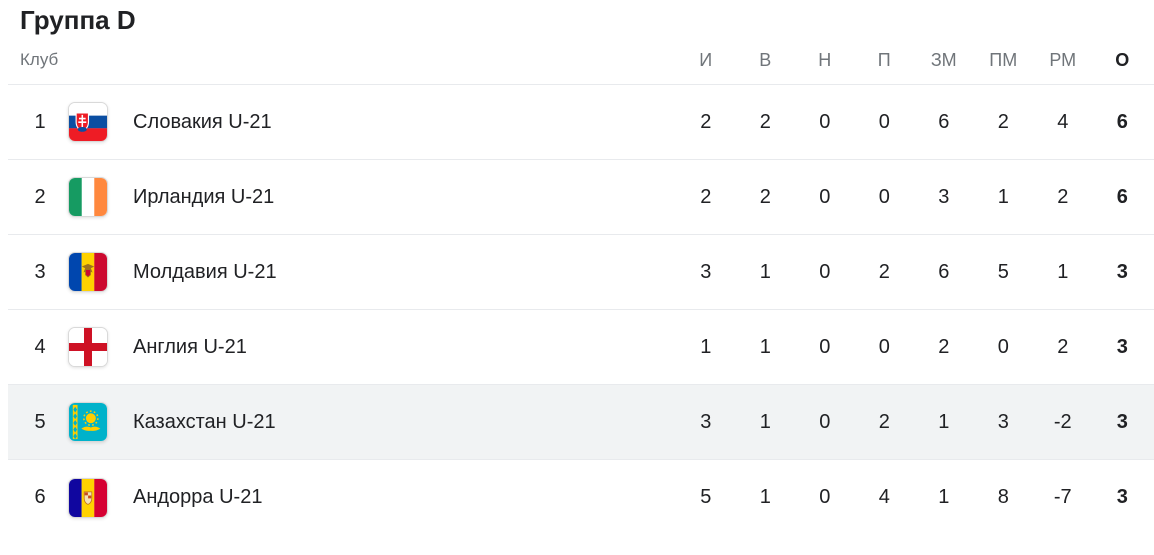 This screenshot has width=1154, height=555. What do you see at coordinates (765, 59) in the screenshot?
I see `column-header: В` at bounding box center [765, 59].